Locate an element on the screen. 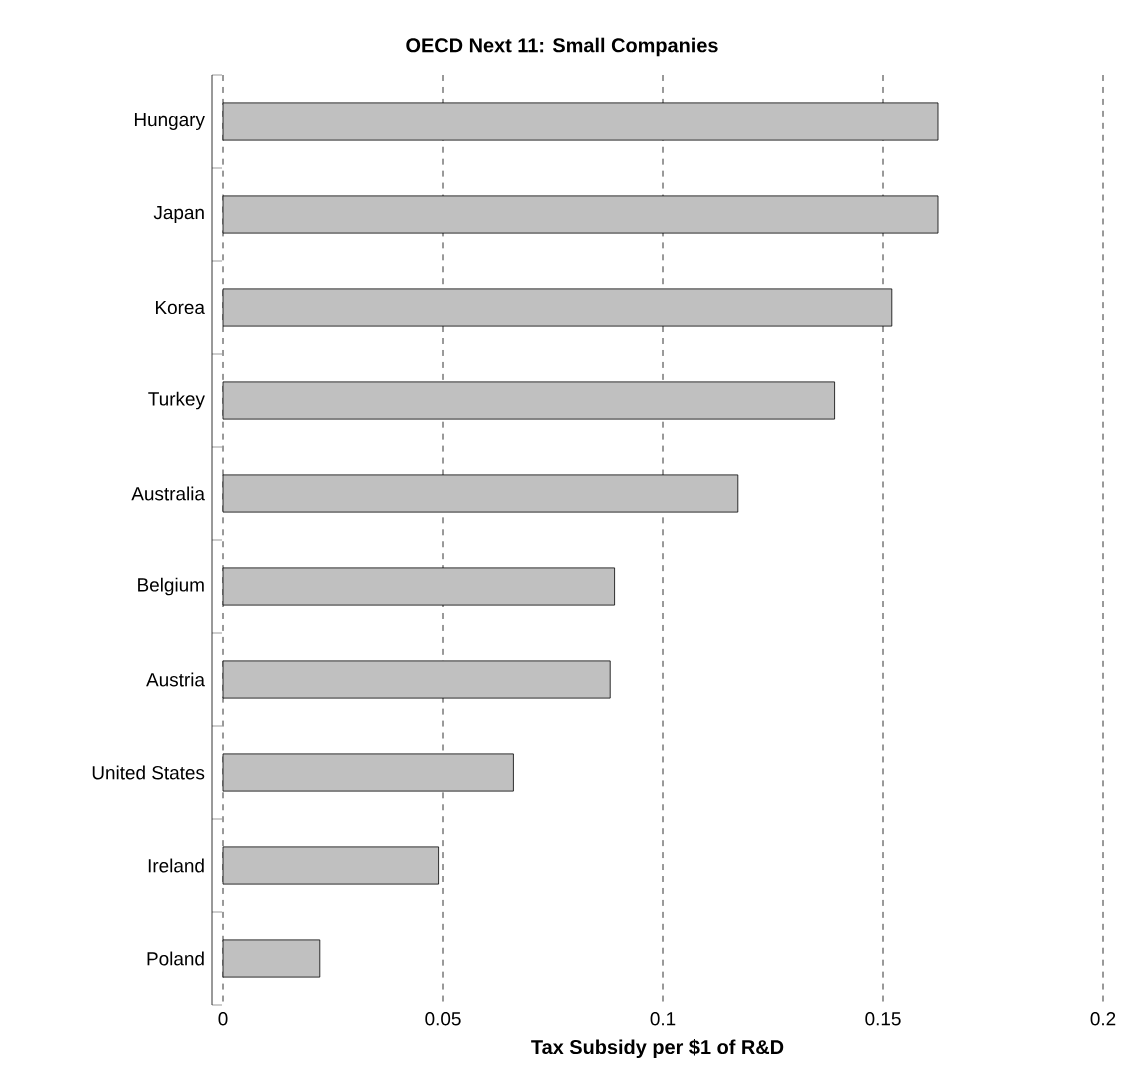 The height and width of the screenshot is (1065, 1126). y-tick-label: Austria is located at coordinates (175, 679).